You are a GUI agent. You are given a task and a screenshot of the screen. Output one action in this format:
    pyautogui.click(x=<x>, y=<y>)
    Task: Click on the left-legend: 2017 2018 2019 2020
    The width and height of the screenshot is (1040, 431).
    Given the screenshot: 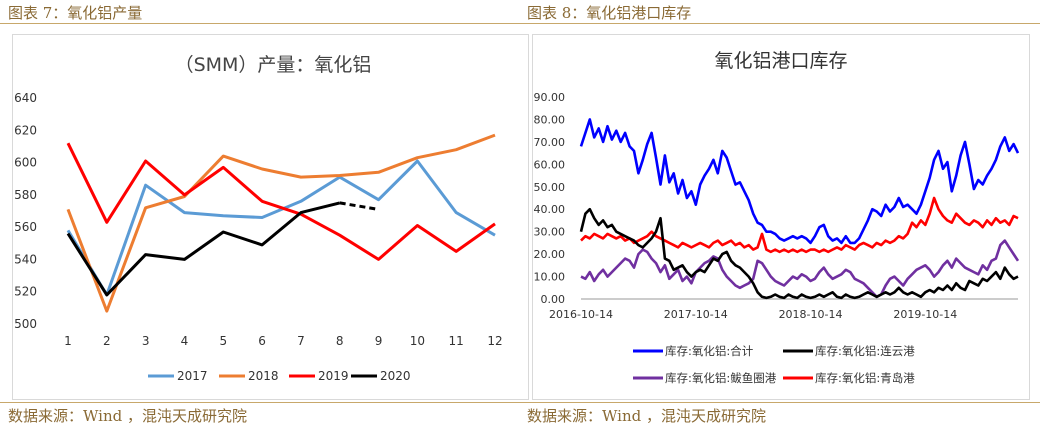 What is the action you would take?
    pyautogui.click(x=279, y=376)
    